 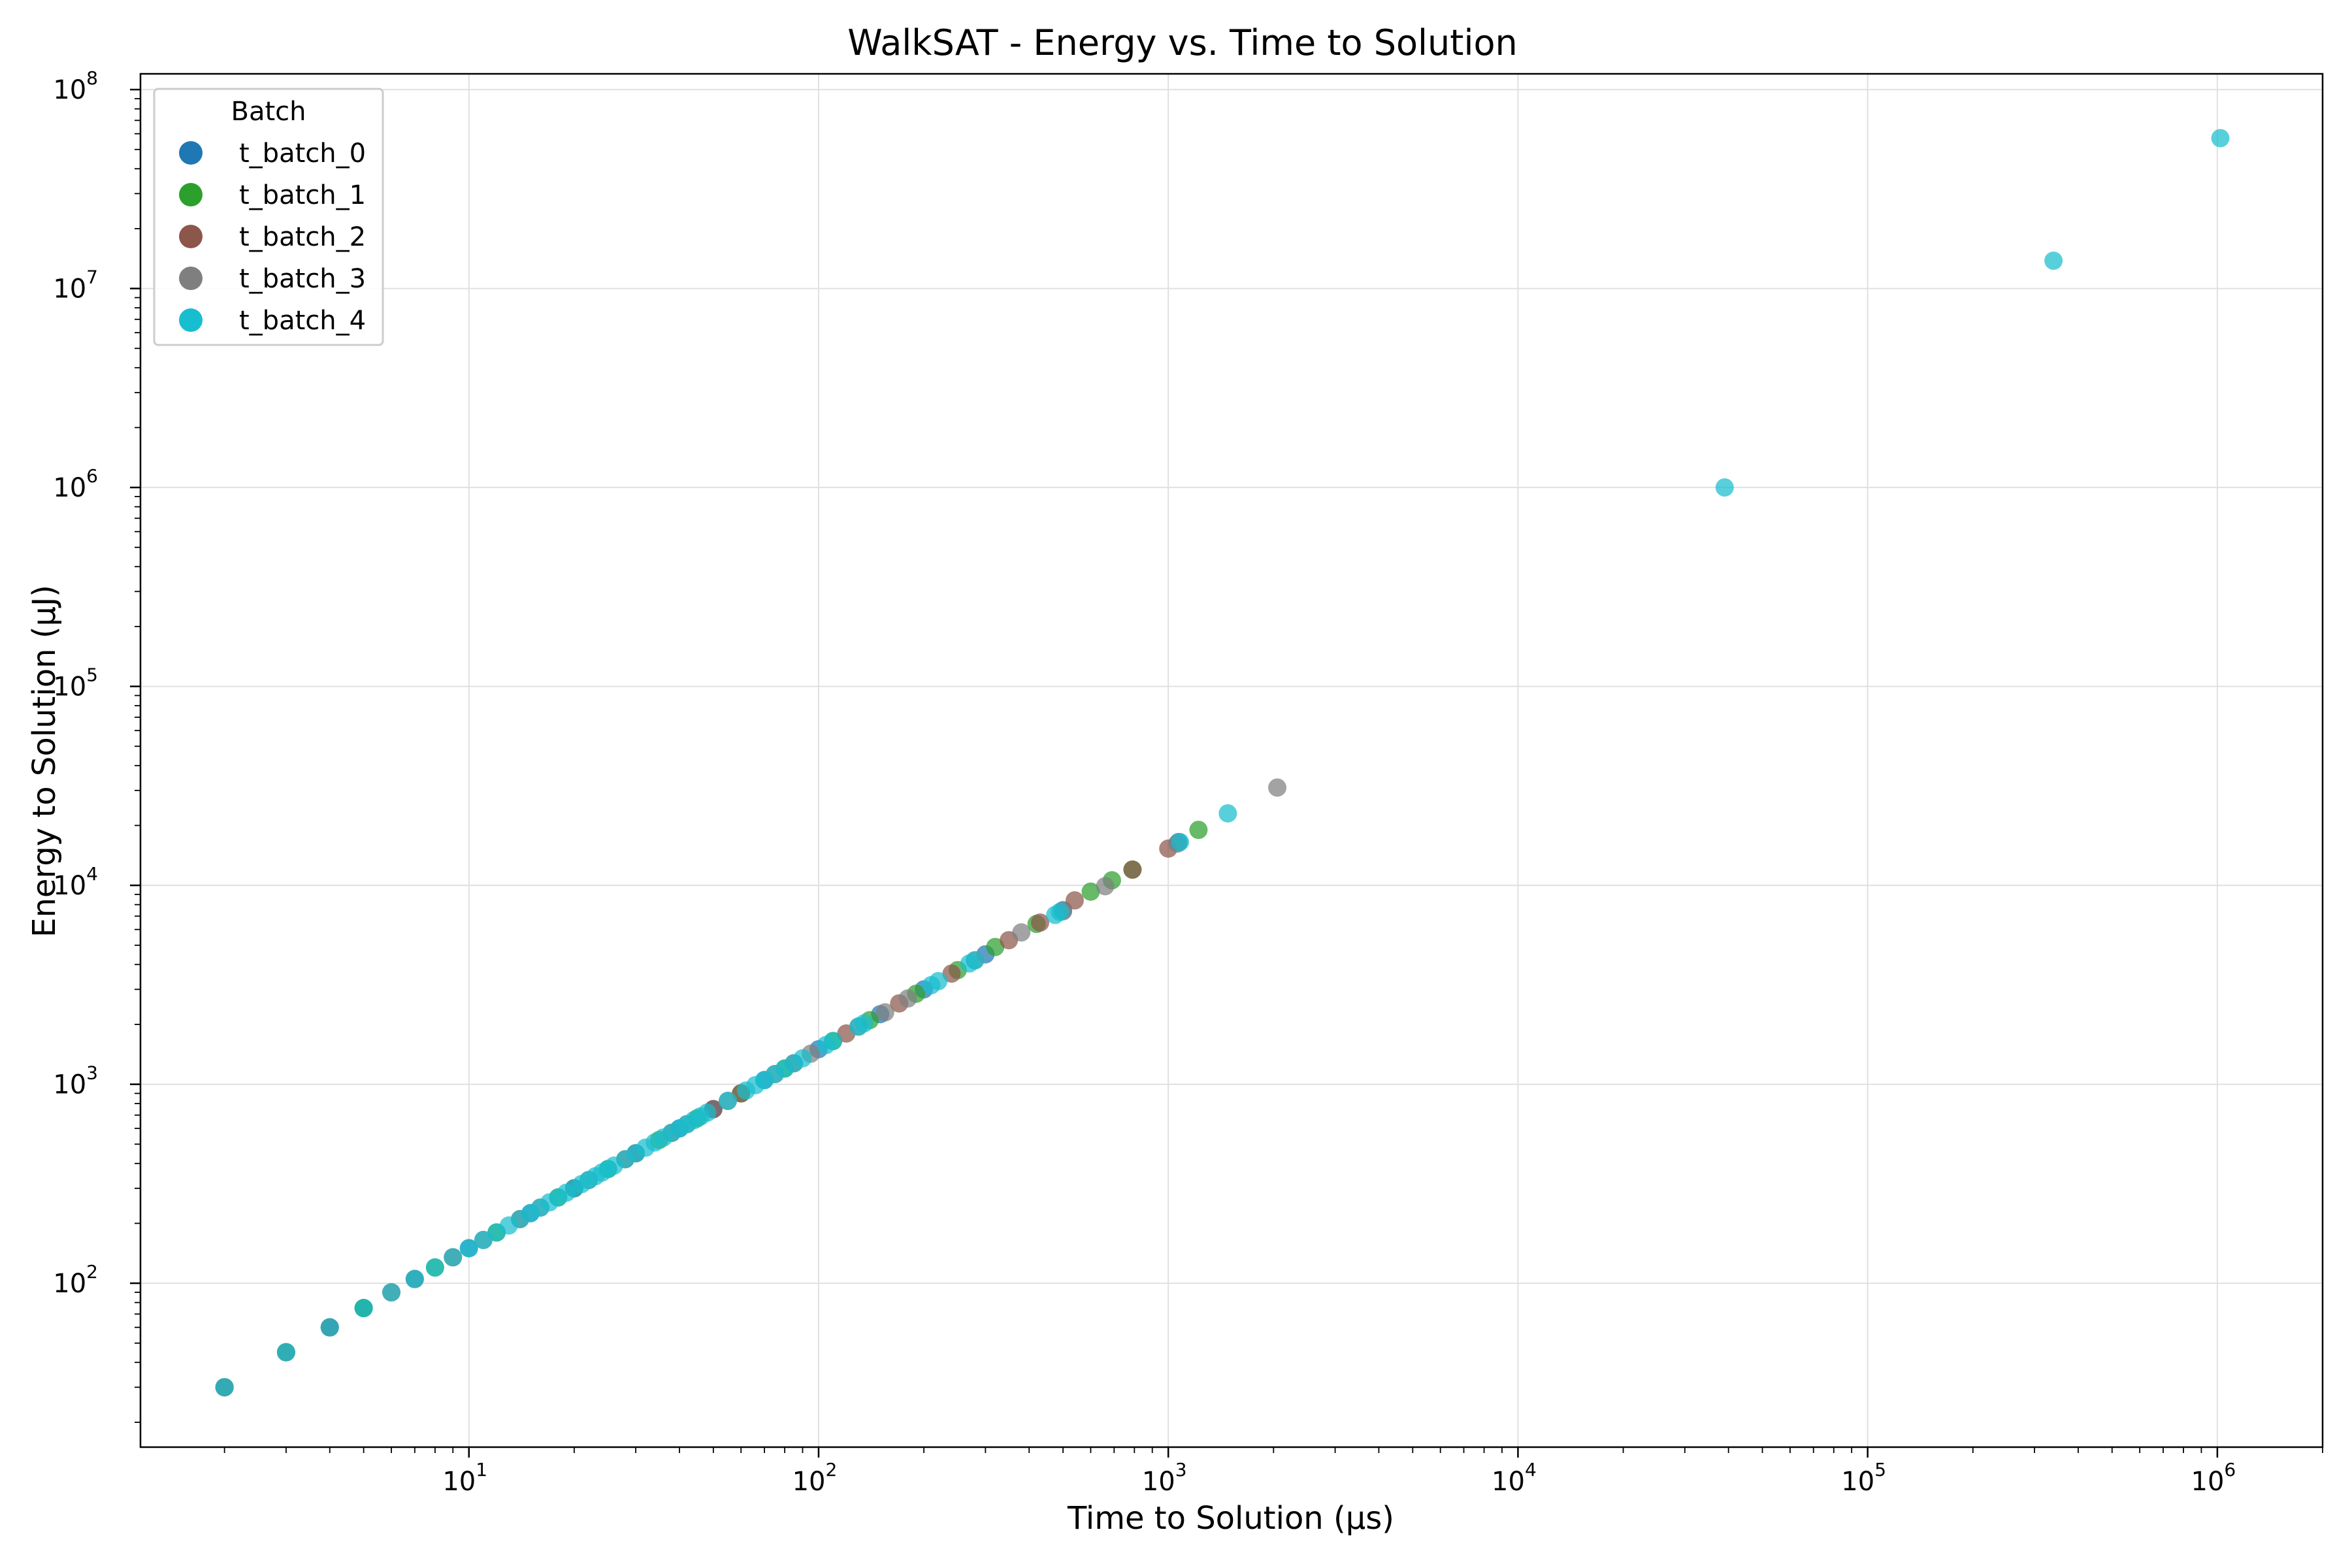 What do you see at coordinates (302, 321) in the screenshot?
I see `legend-label: t_batch_4` at bounding box center [302, 321].